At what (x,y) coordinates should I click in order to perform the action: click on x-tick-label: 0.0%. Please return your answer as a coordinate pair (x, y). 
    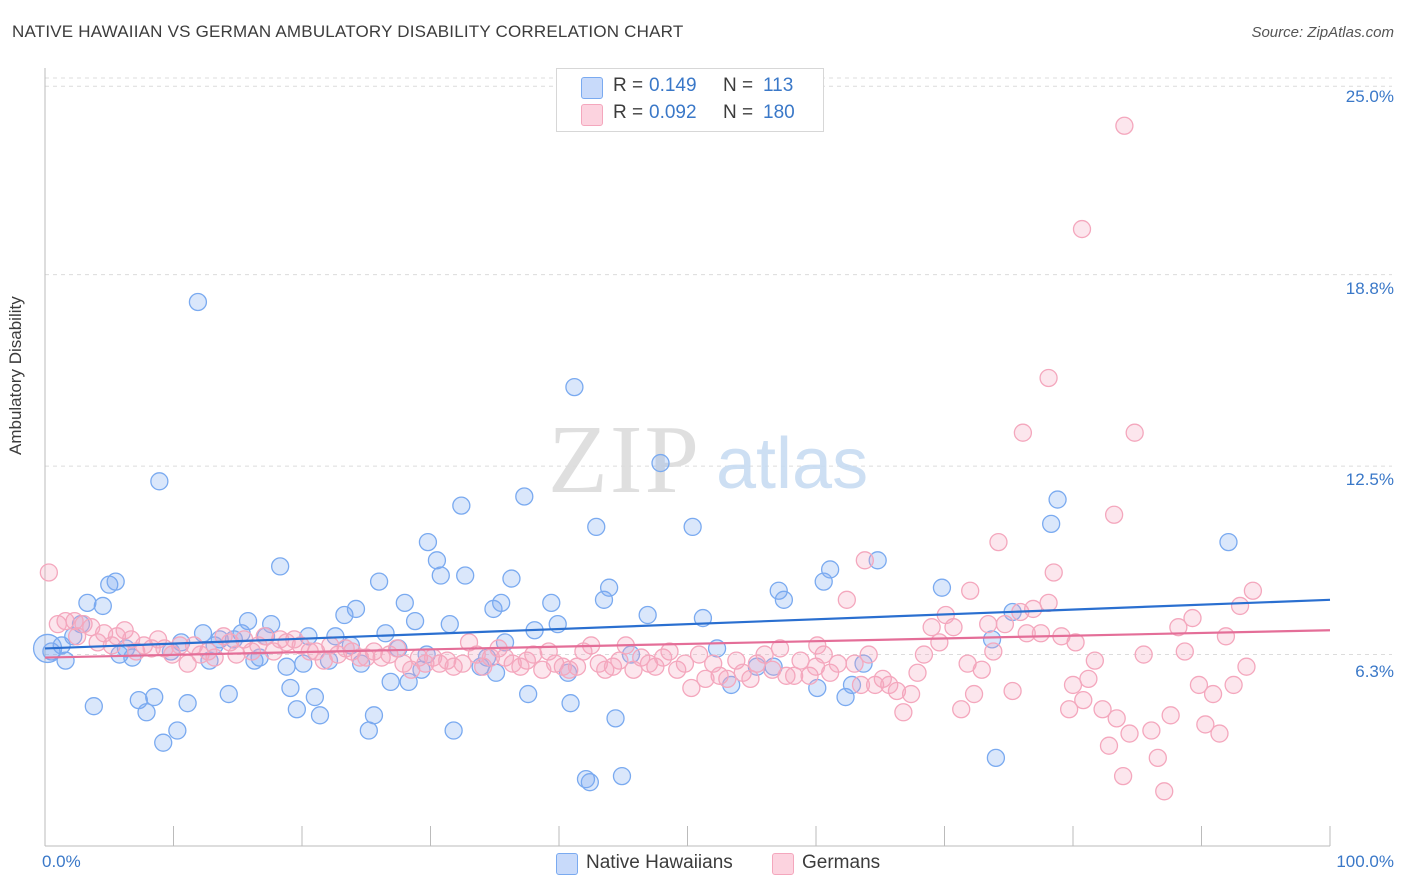
    Looking at the image, I should click on (61, 861).